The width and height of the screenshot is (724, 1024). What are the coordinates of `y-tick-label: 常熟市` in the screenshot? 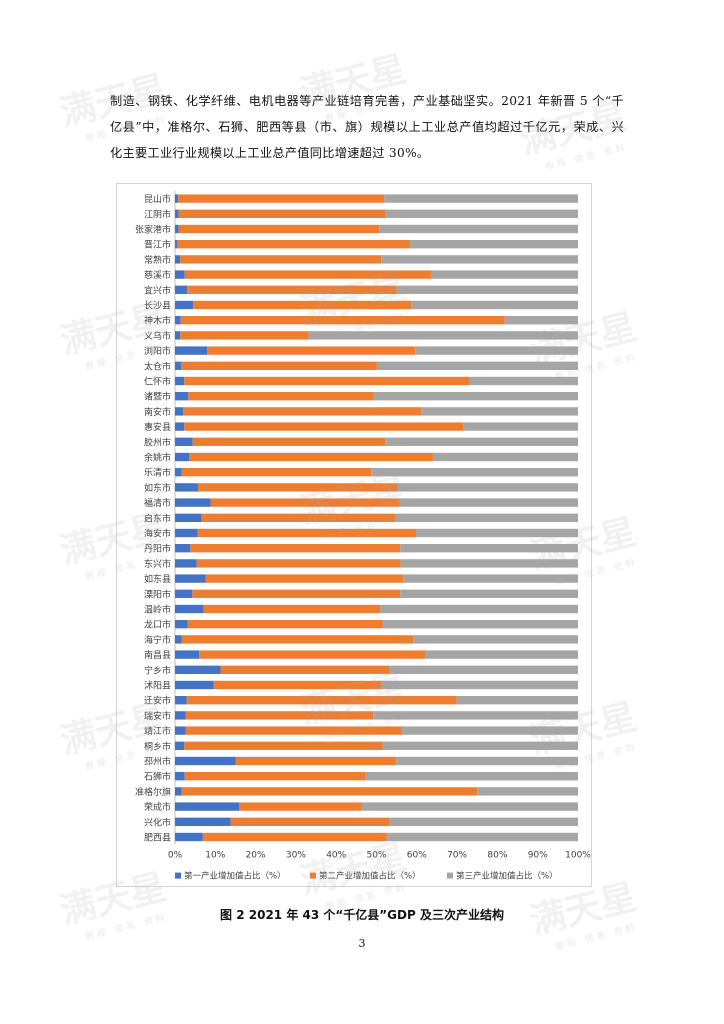 It's located at (157, 260).